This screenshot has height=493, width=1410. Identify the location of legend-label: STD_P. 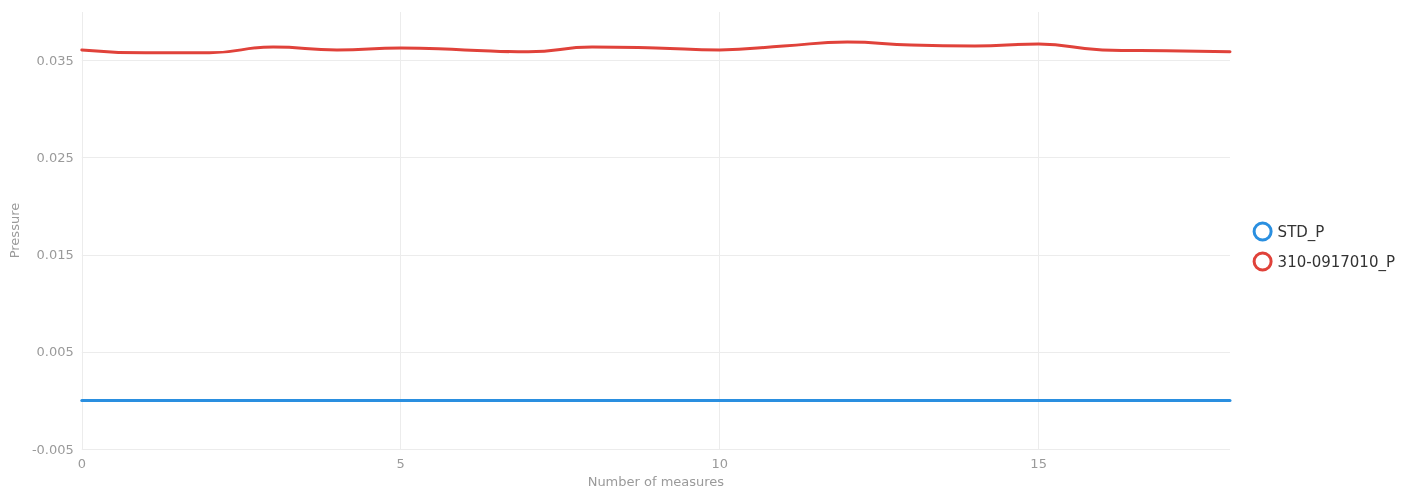
(1301, 232).